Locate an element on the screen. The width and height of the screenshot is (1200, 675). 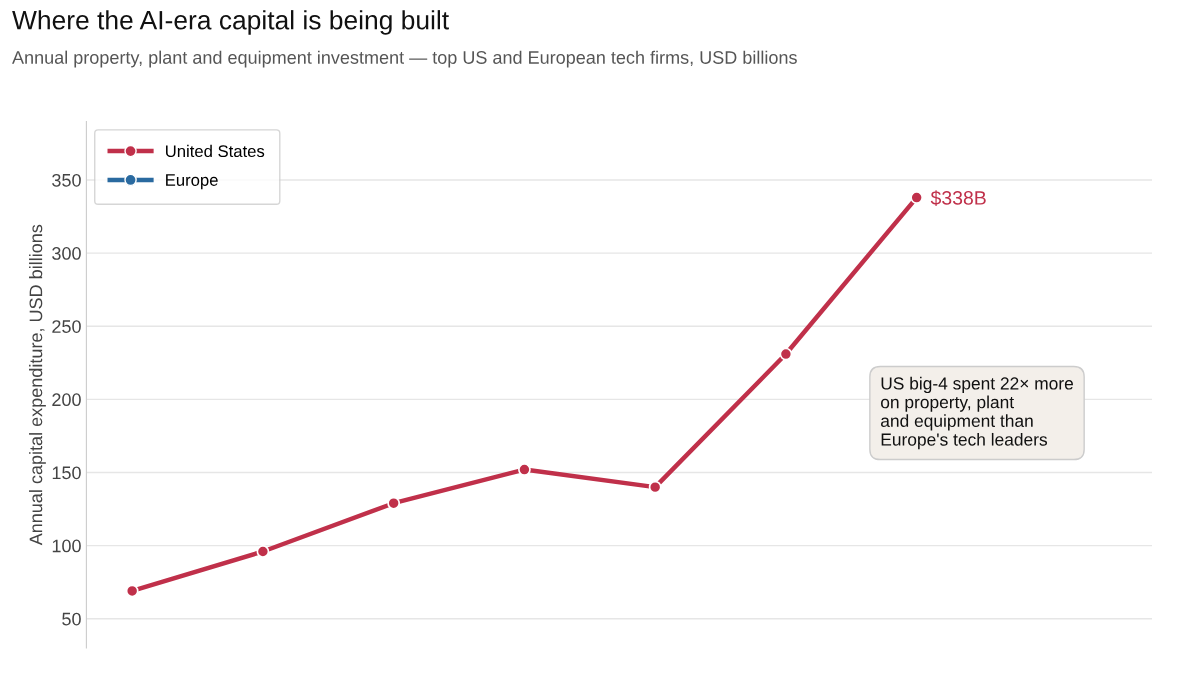
chart-title: Where the AI-era capital is being built is located at coordinates (230, 22).